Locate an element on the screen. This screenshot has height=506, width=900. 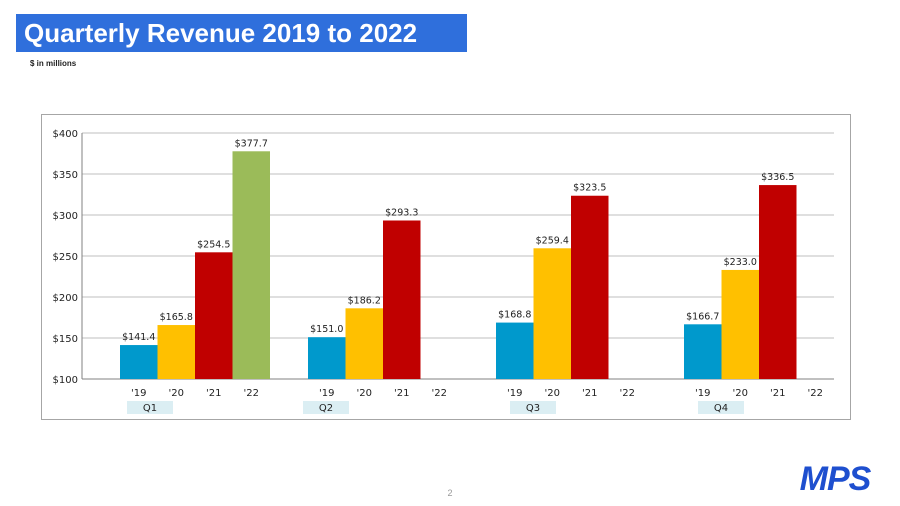
y-tick-label: $350 is located at coordinates (65, 175).